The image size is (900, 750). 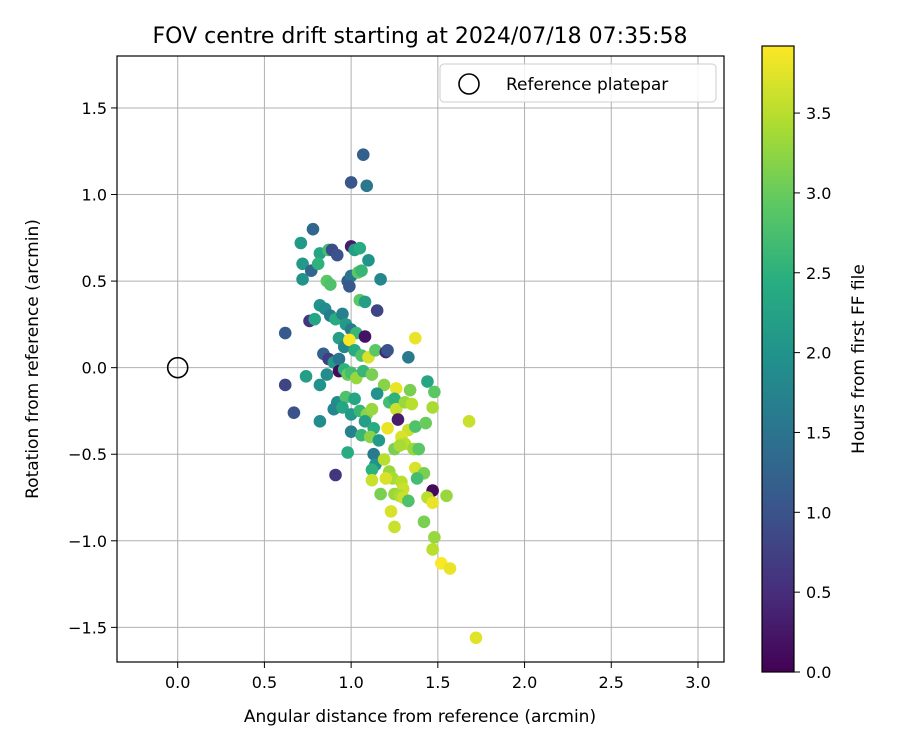 What do you see at coordinates (611, 682) in the screenshot?
I see `x-tick-label: 2.5` at bounding box center [611, 682].